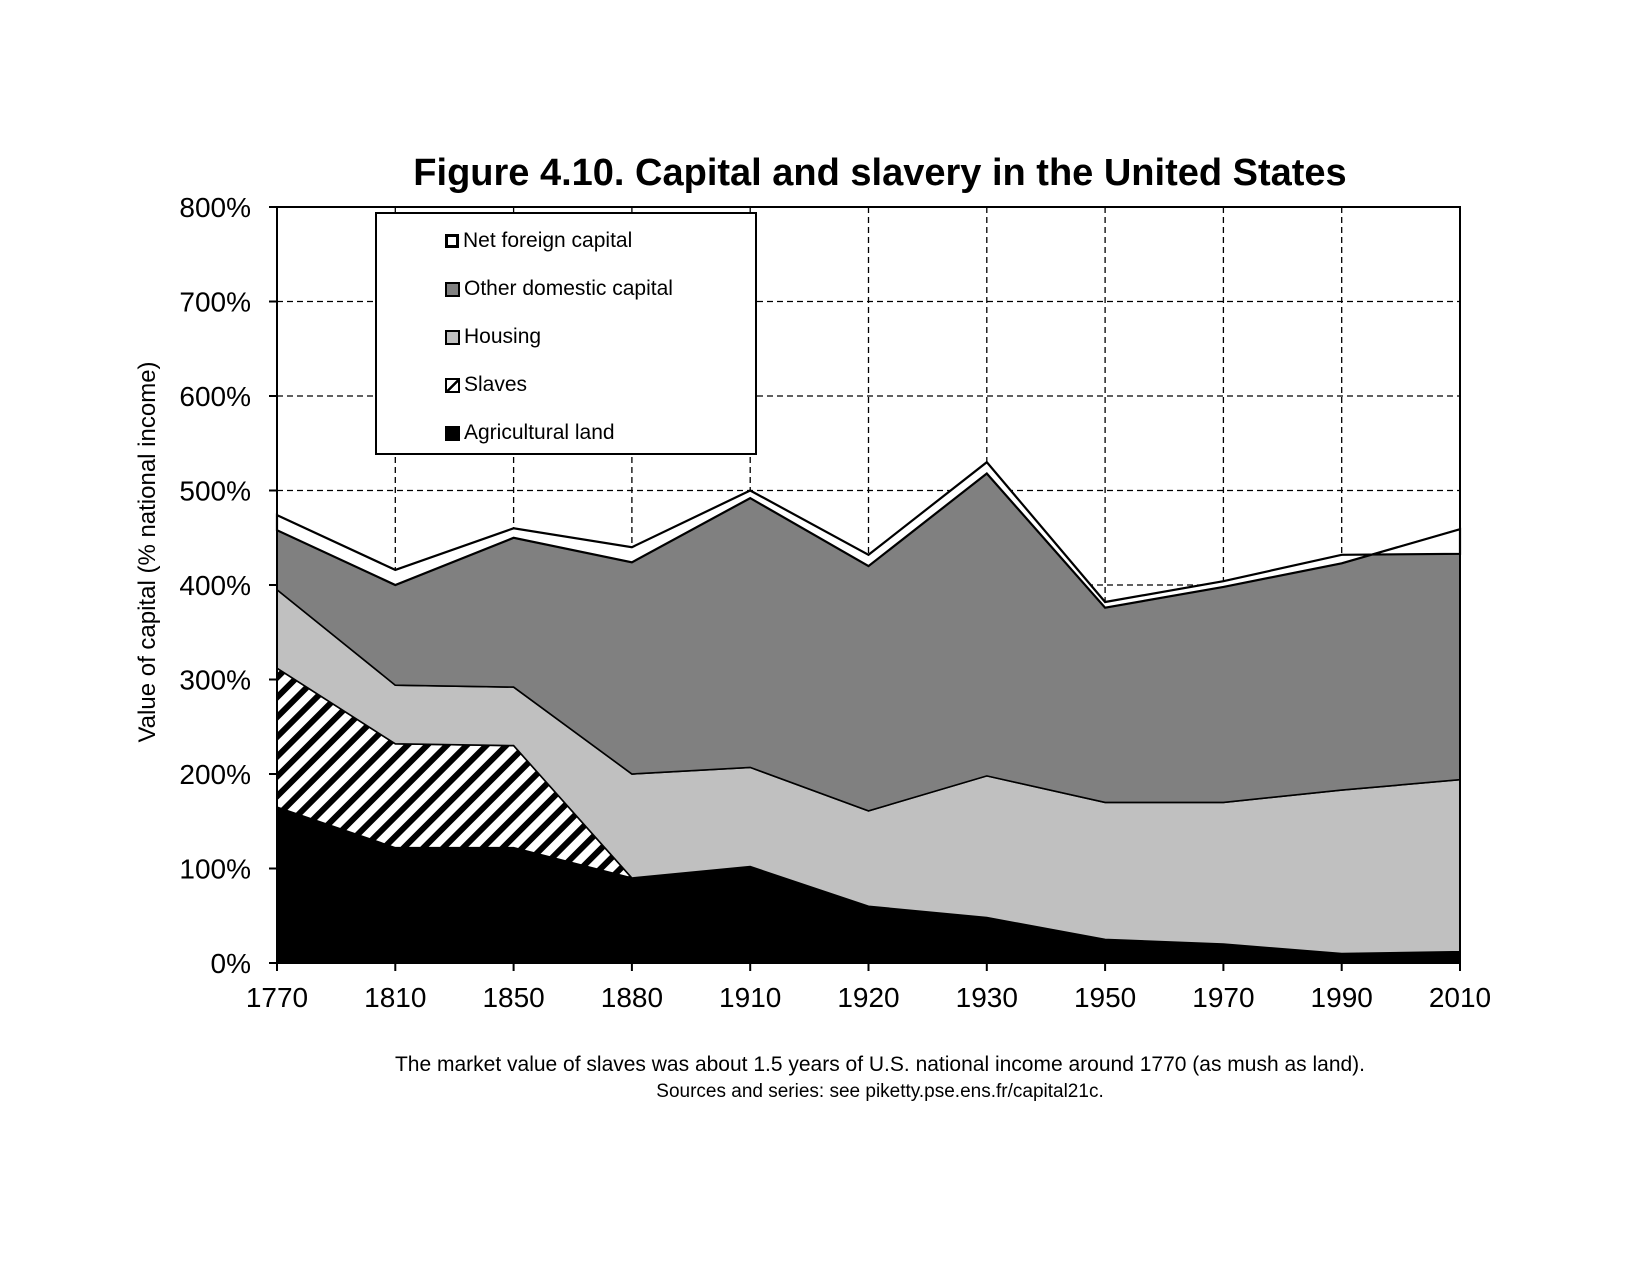  Describe the element at coordinates (513, 997) in the screenshot. I see `x-tick-label: 1850` at that location.